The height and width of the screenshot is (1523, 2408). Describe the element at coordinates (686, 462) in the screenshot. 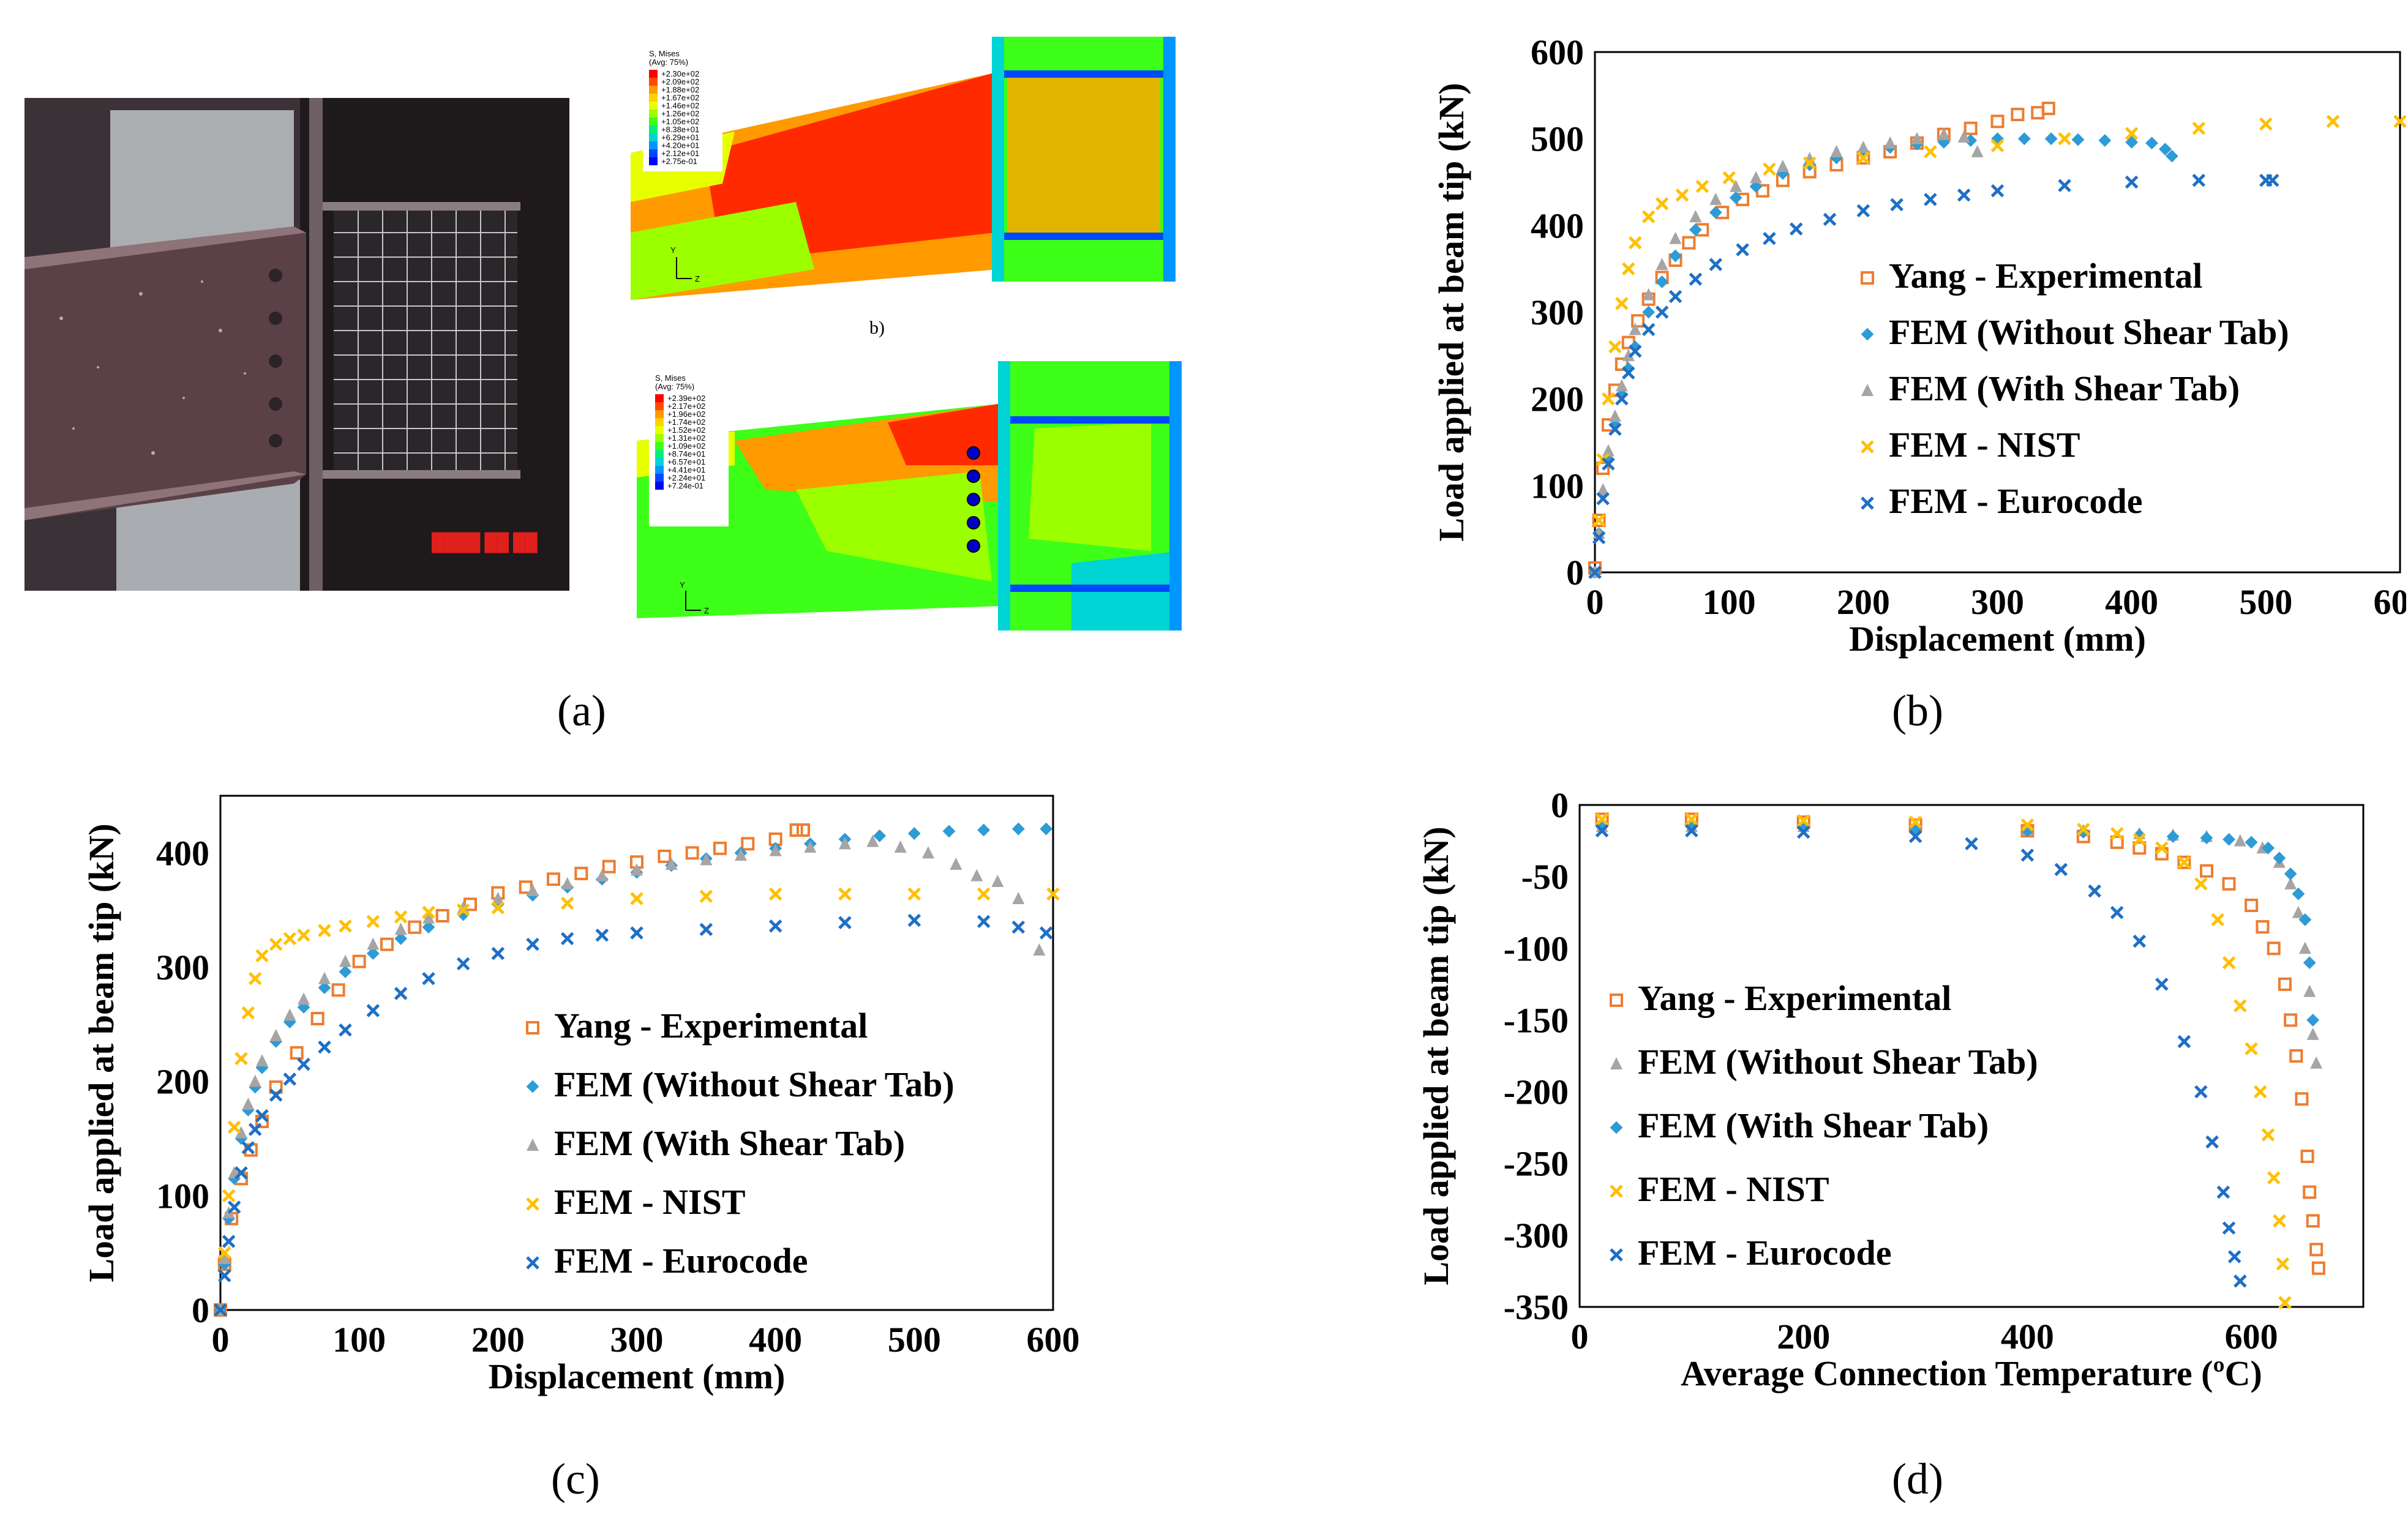

I see `fe-bottom-legend-level: +6.57e+01` at that location.